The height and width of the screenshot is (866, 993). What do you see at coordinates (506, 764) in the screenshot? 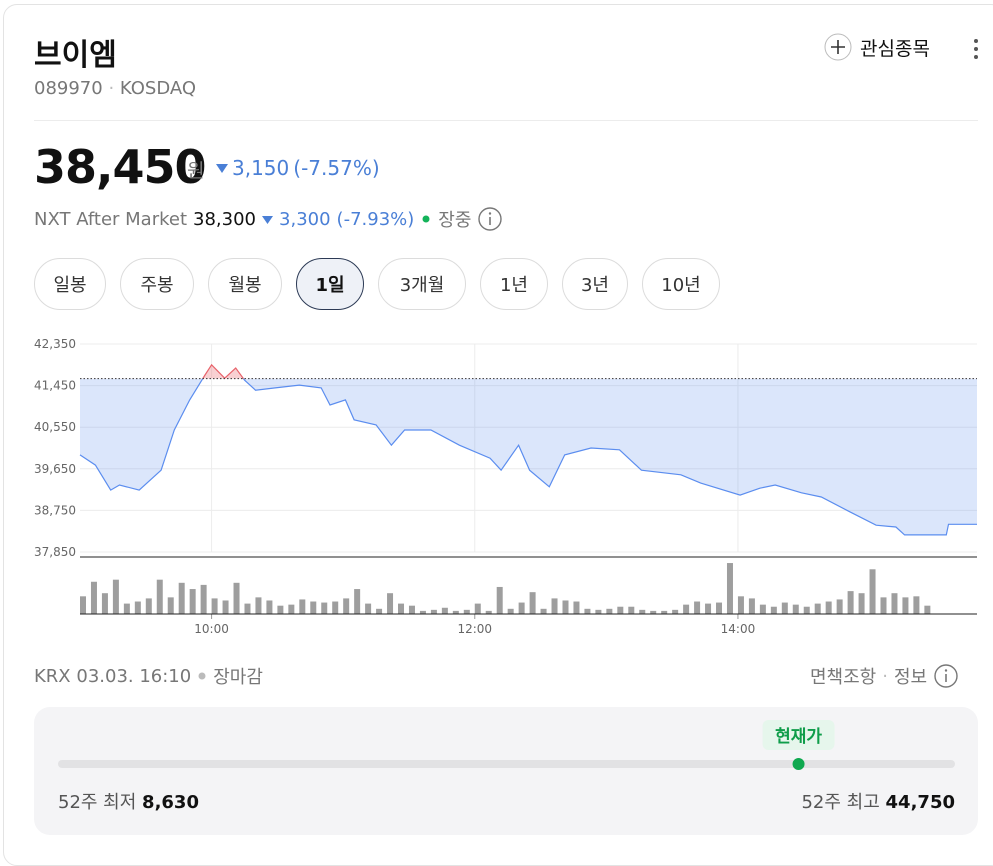
I see `range-track` at bounding box center [506, 764].